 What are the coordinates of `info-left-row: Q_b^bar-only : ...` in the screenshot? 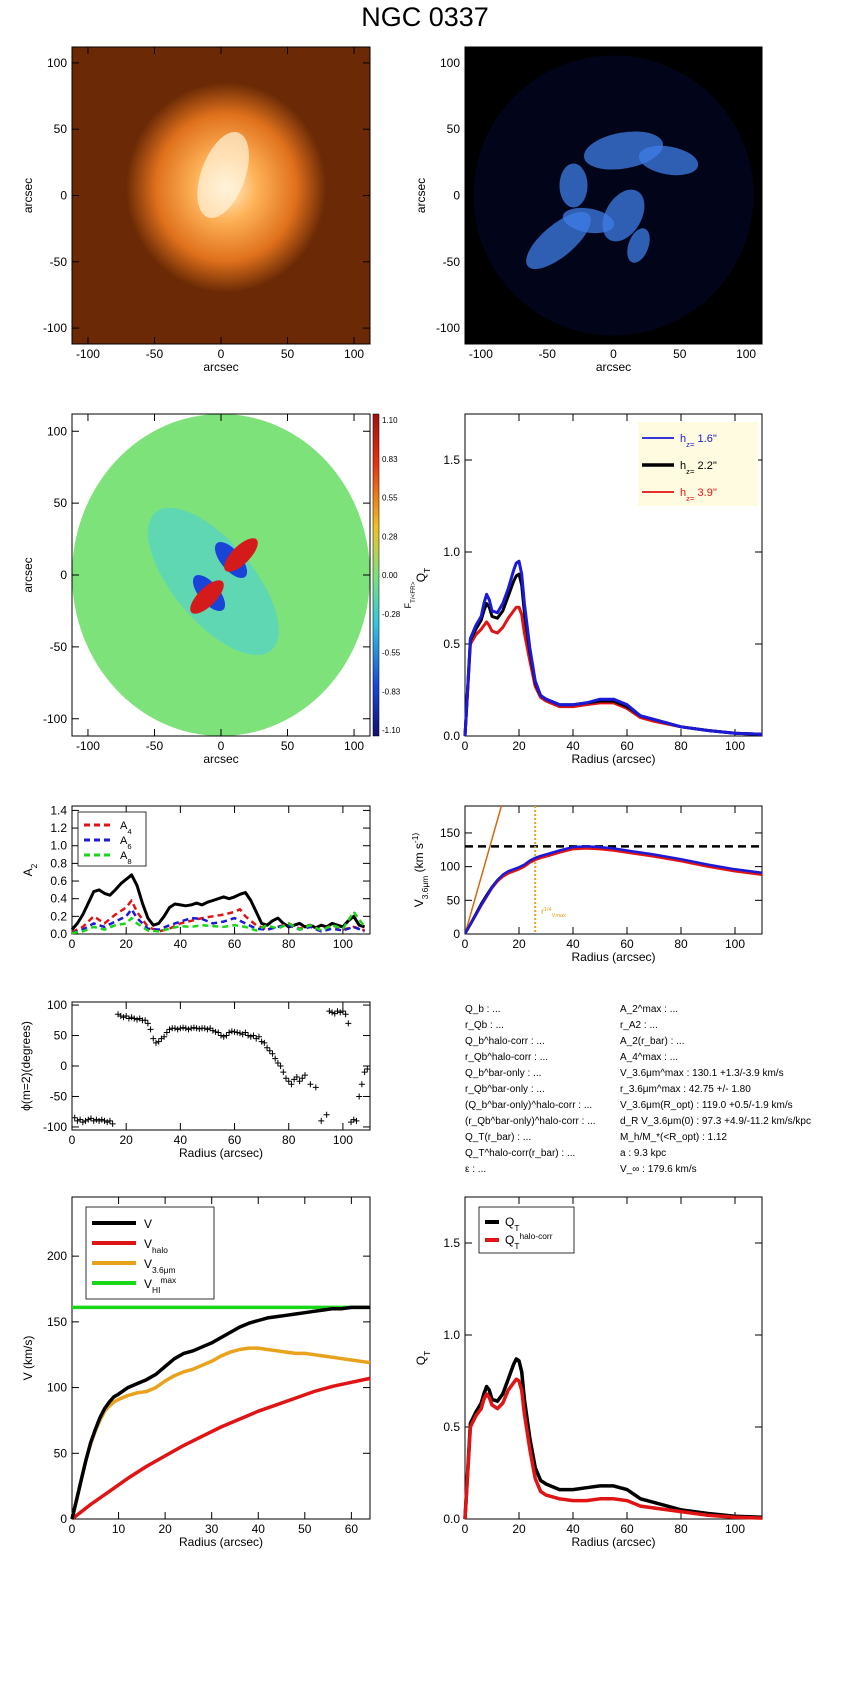 It's located at (503, 1073).